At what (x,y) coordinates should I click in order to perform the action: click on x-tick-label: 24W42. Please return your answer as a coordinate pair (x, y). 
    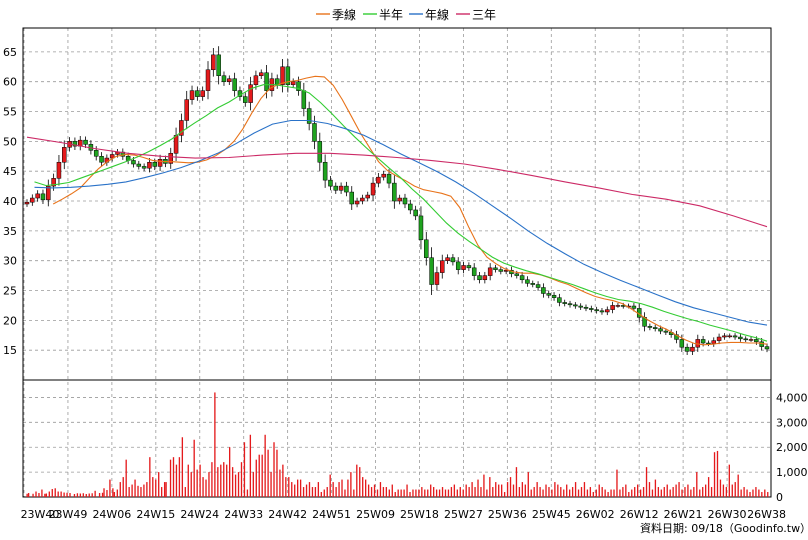
    Looking at the image, I should click on (287, 514).